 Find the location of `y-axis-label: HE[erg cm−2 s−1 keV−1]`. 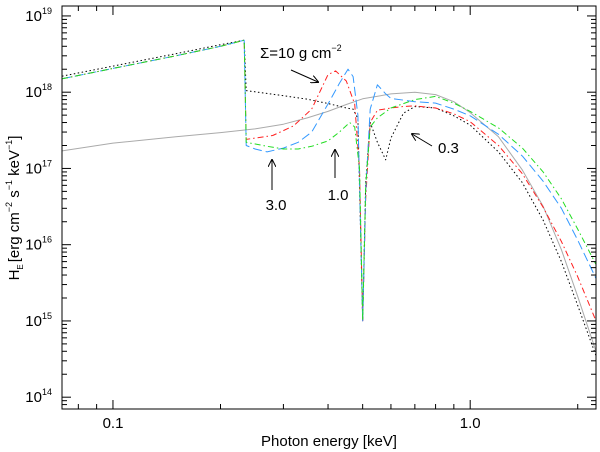

y-axis-label: HE[erg cm−2 s−1 keV−1] is located at coordinates (14, 208).